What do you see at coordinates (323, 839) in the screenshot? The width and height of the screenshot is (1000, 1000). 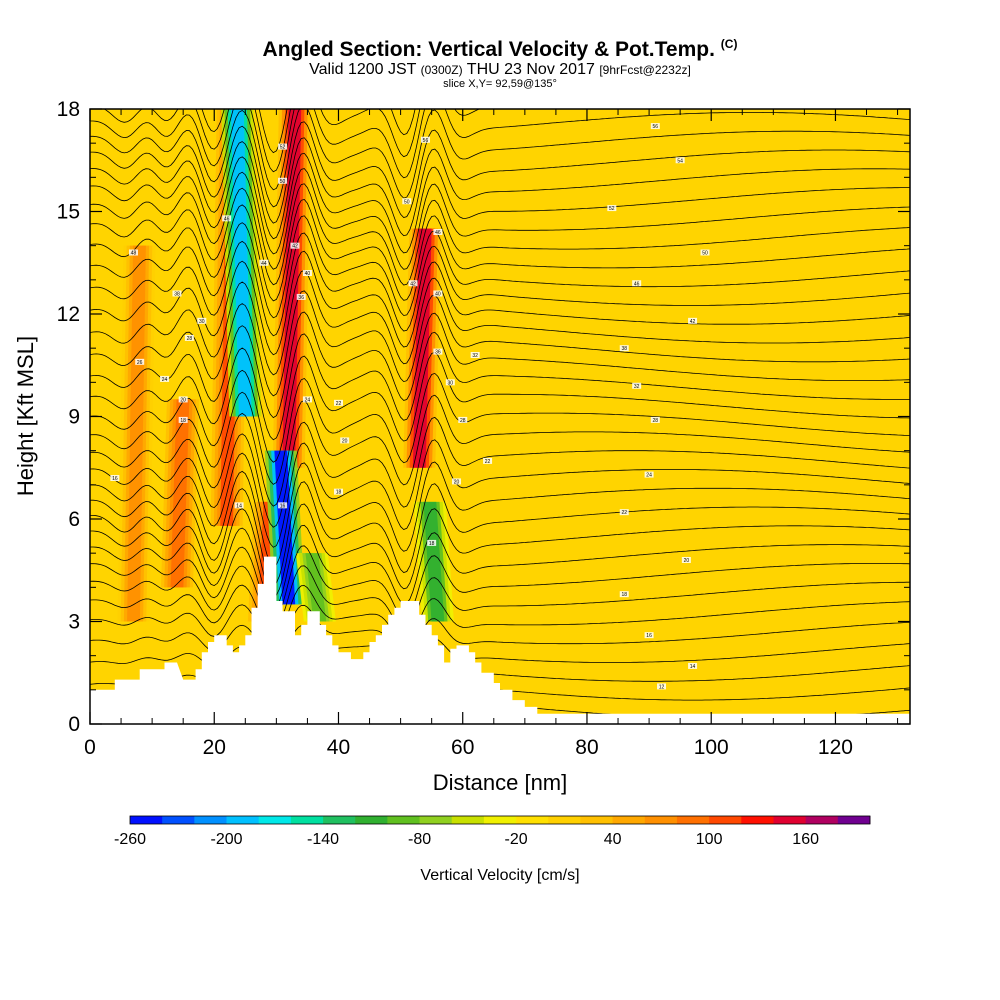 I see `colorbar-tick-label: -140` at bounding box center [323, 839].